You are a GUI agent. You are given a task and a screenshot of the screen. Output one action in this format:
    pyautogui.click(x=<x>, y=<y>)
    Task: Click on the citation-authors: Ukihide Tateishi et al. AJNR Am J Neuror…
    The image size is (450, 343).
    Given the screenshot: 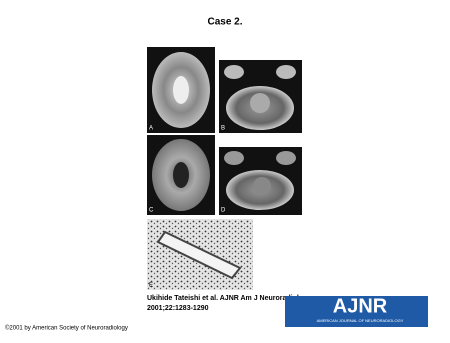 What is the action you would take?
    pyautogui.click(x=223, y=298)
    